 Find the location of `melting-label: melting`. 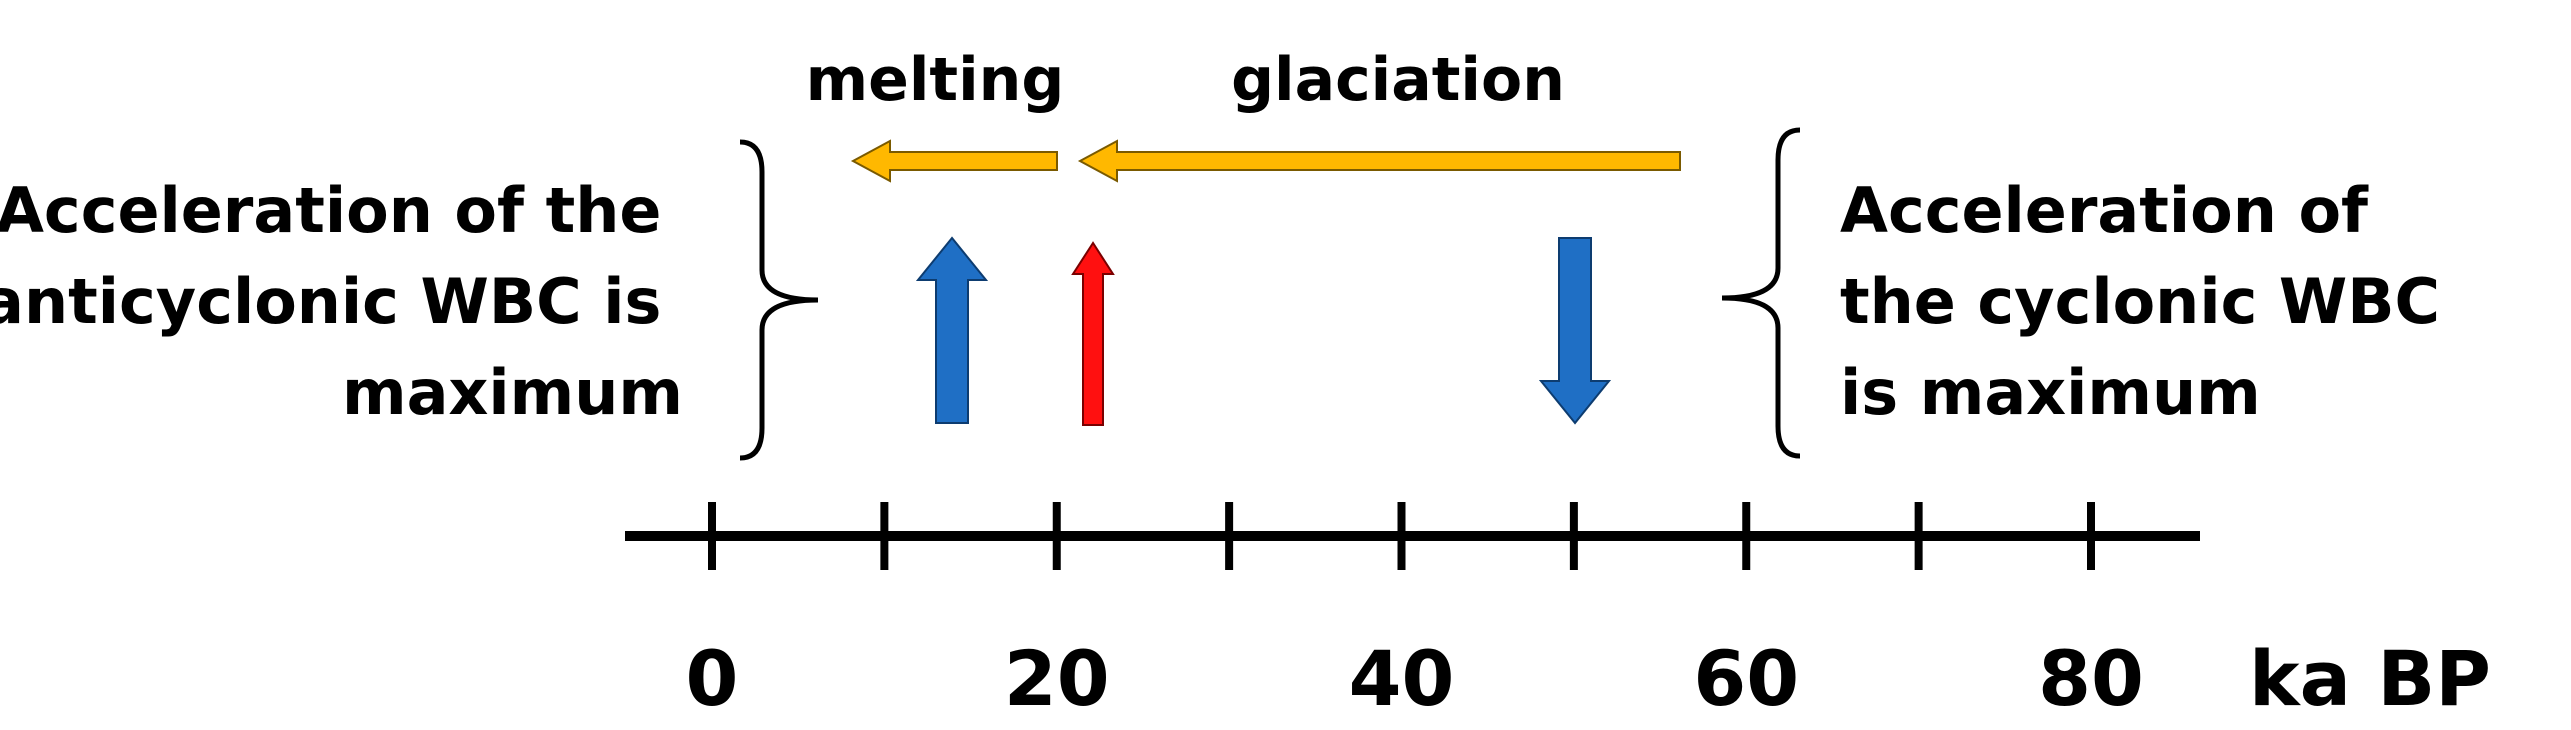

melting-label: melting is located at coordinates (935, 80).